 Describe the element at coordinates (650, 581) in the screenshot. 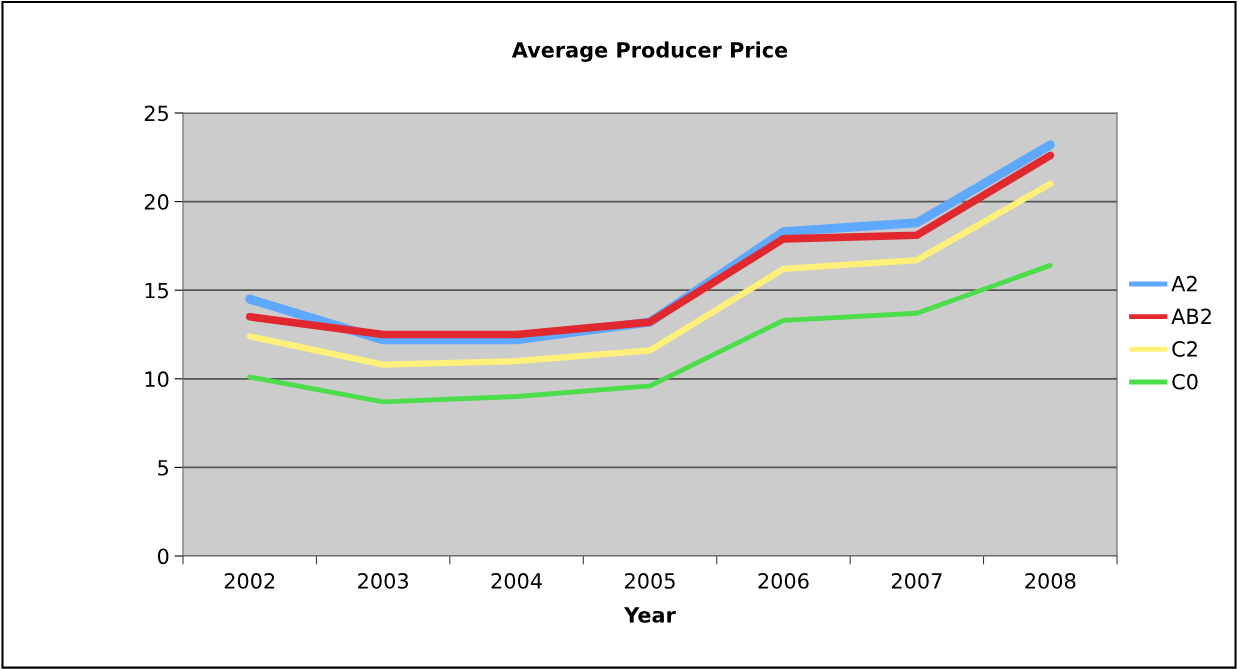

I see `x-tick-label: 2005` at that location.